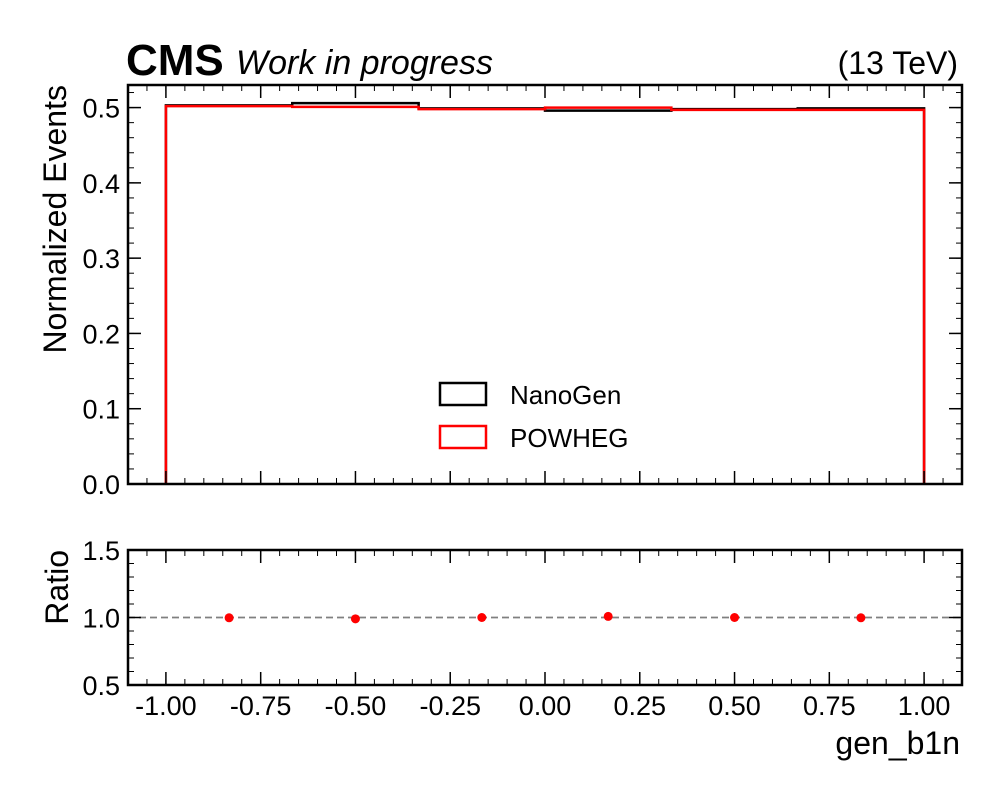 The height and width of the screenshot is (800, 1000). Describe the element at coordinates (166, 706) in the screenshot. I see `x-tick-label: -1.00` at that location.